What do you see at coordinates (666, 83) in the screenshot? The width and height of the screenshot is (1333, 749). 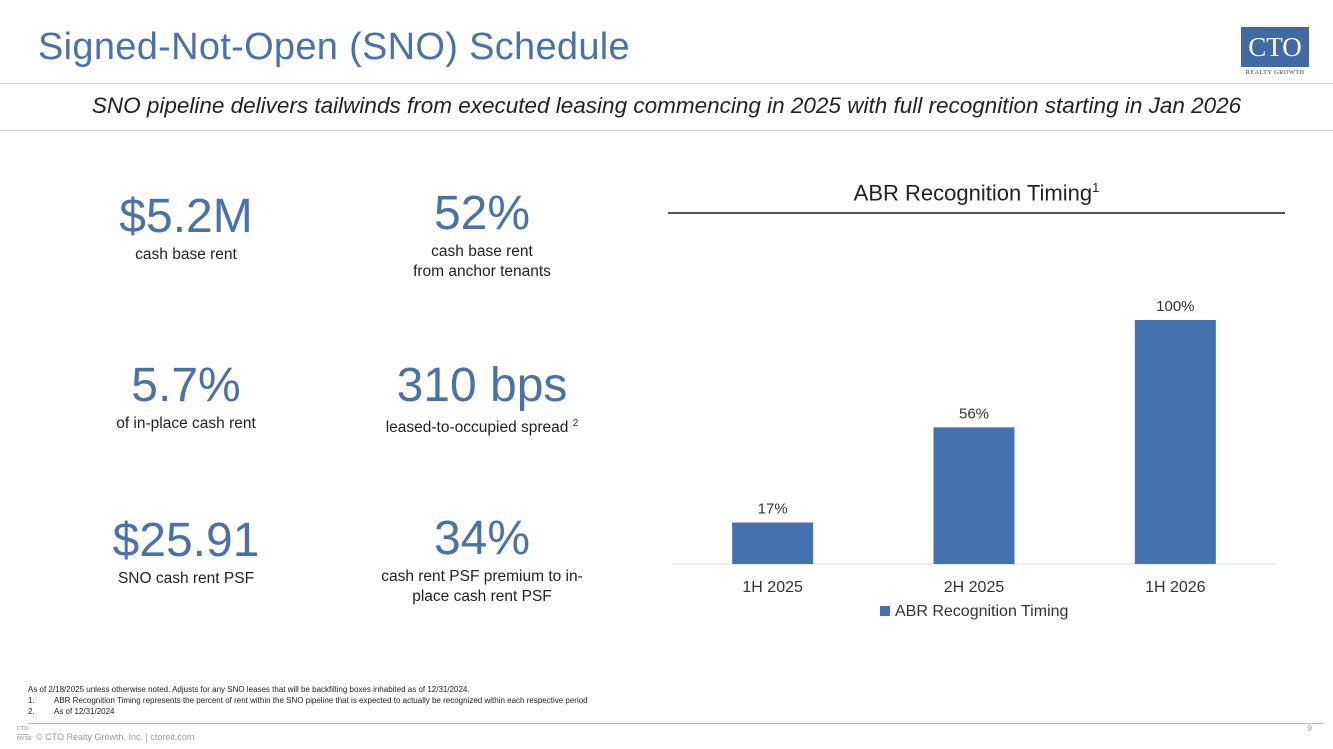 I see `header-divider` at bounding box center [666, 83].